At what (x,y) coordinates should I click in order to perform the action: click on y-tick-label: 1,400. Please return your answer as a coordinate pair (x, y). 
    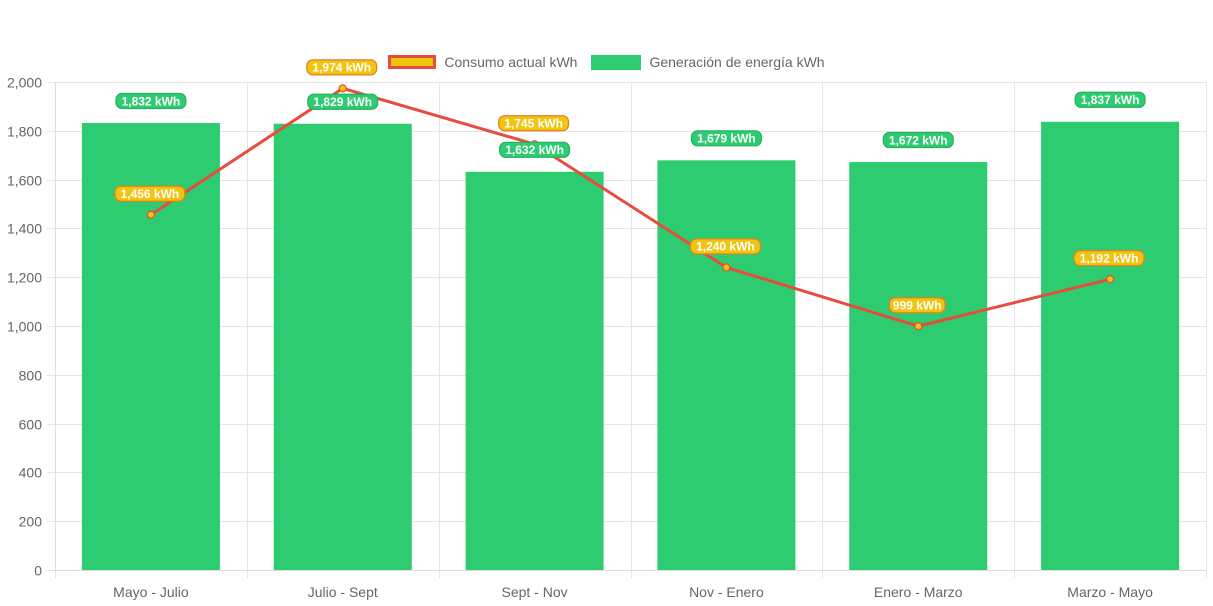
    Looking at the image, I should click on (24, 229).